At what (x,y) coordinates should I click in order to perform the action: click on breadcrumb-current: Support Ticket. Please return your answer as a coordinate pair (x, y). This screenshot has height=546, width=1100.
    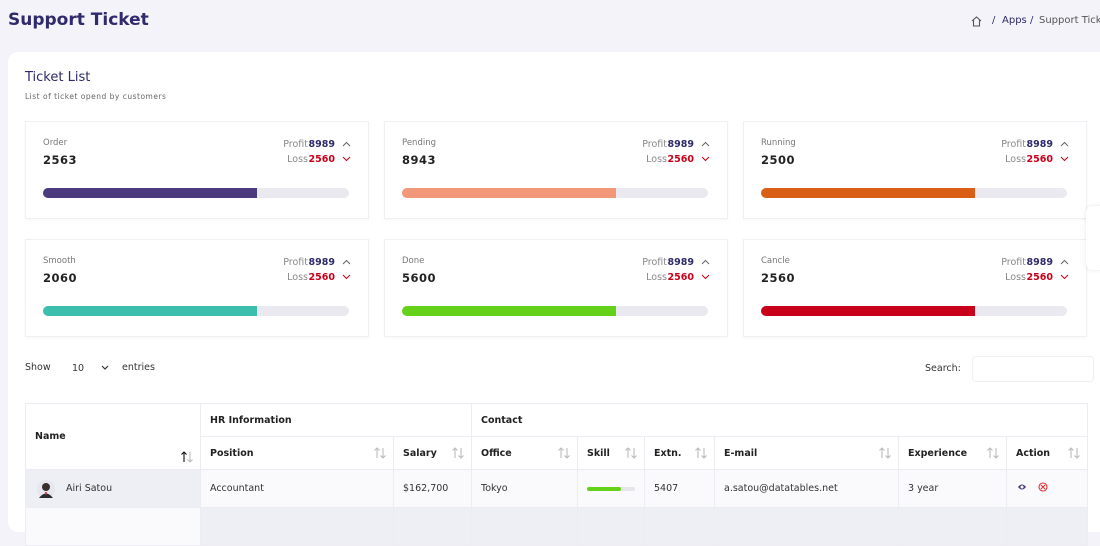
    Looking at the image, I should click on (1069, 20).